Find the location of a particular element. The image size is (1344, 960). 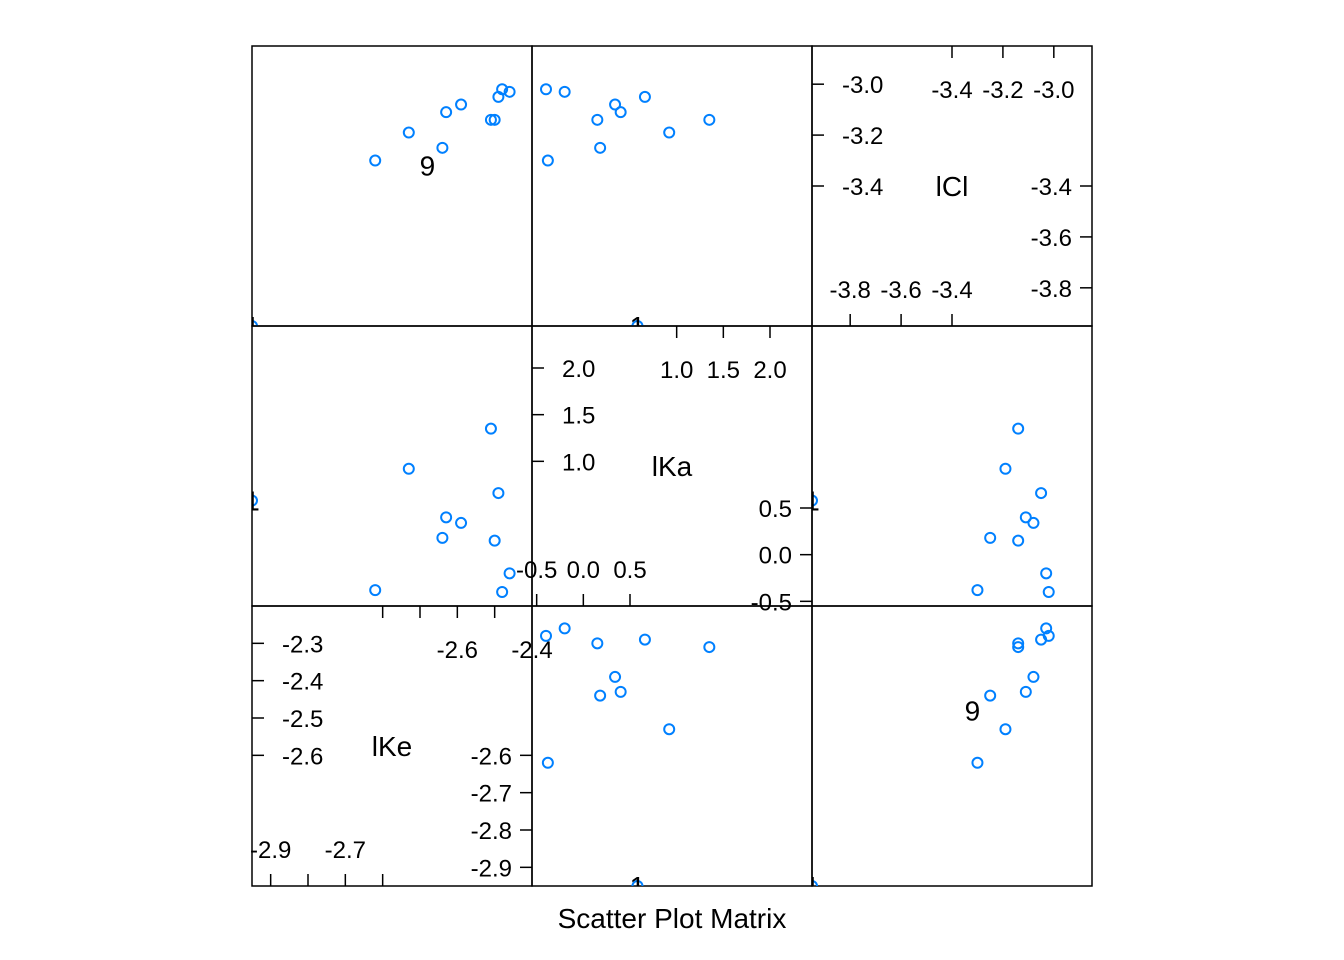

tick-label: -2.3 is located at coordinates (302, 644).